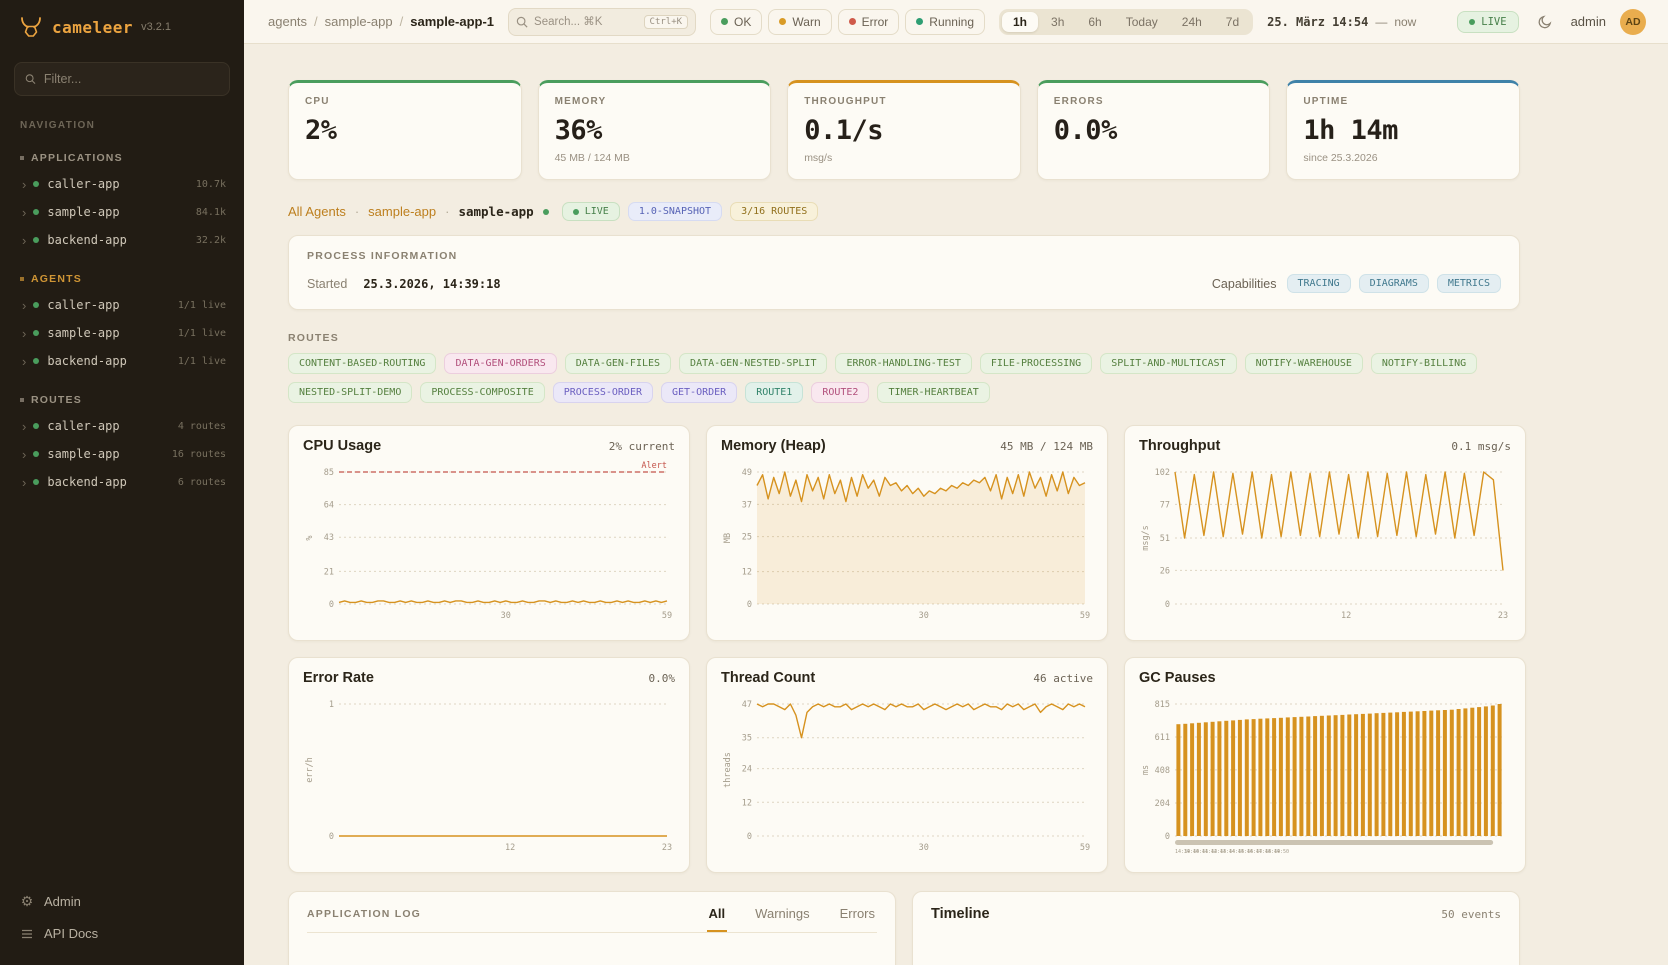  I want to click on app-logo: cameleer v3.2.1, so click(122, 26).